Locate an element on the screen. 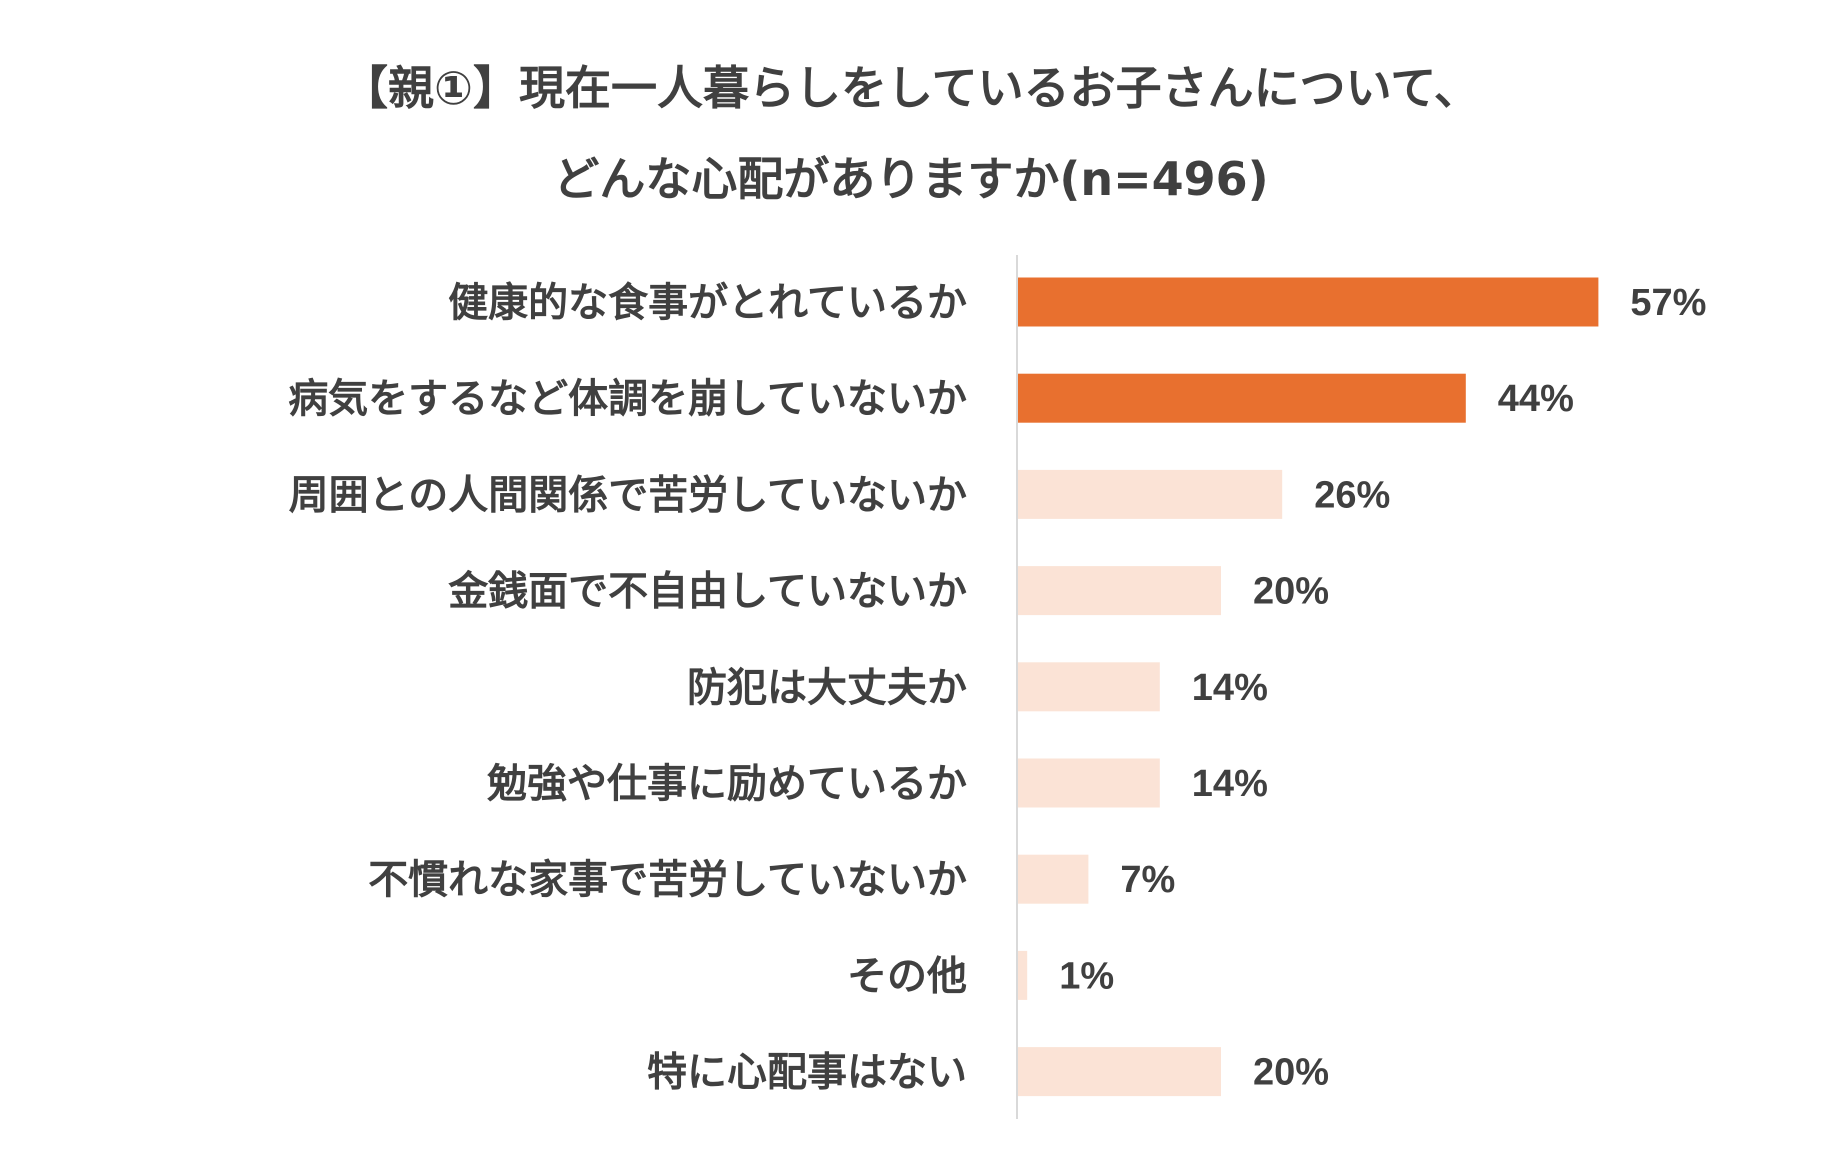 Image resolution: width=1822 pixels, height=1150 pixels. category-label: 病気をするなど体調を崩していないか is located at coordinates (627, 399).